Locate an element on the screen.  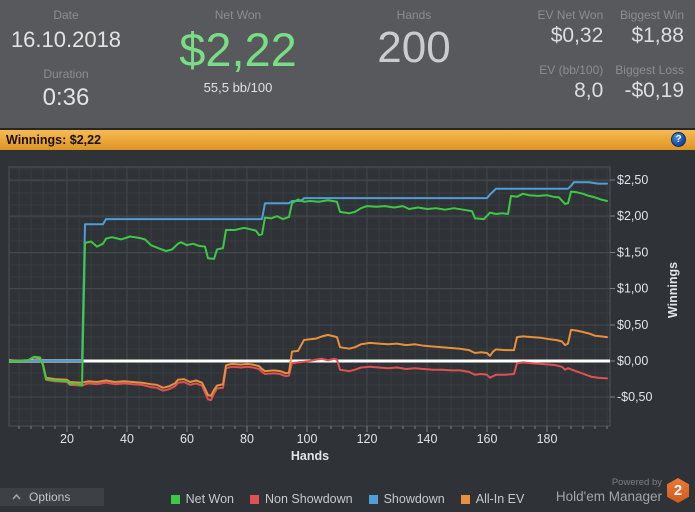
brand-text: Powered by Hold'em Manager is located at coordinates (609, 490).